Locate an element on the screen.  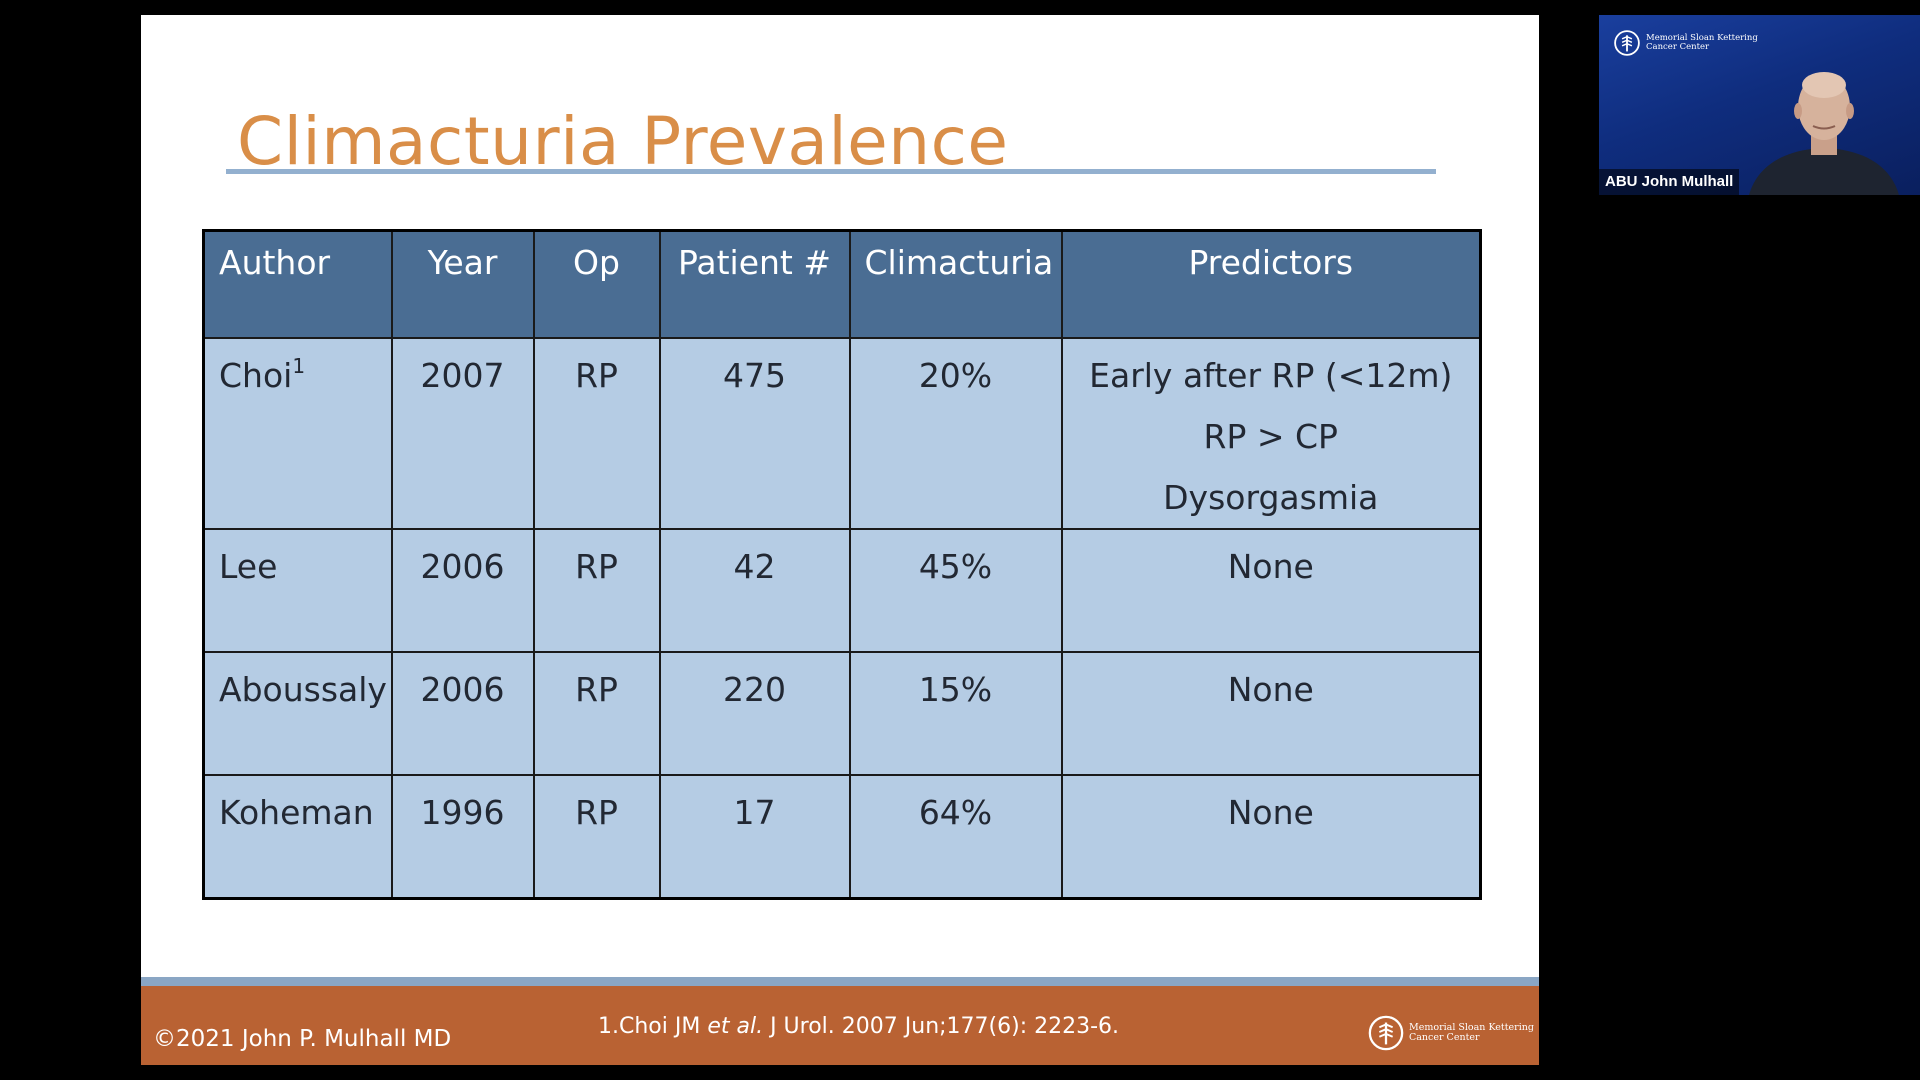
webcam-background-logo: Memorial Sloan Kettering Cancer Center is located at coordinates (1685, 43).